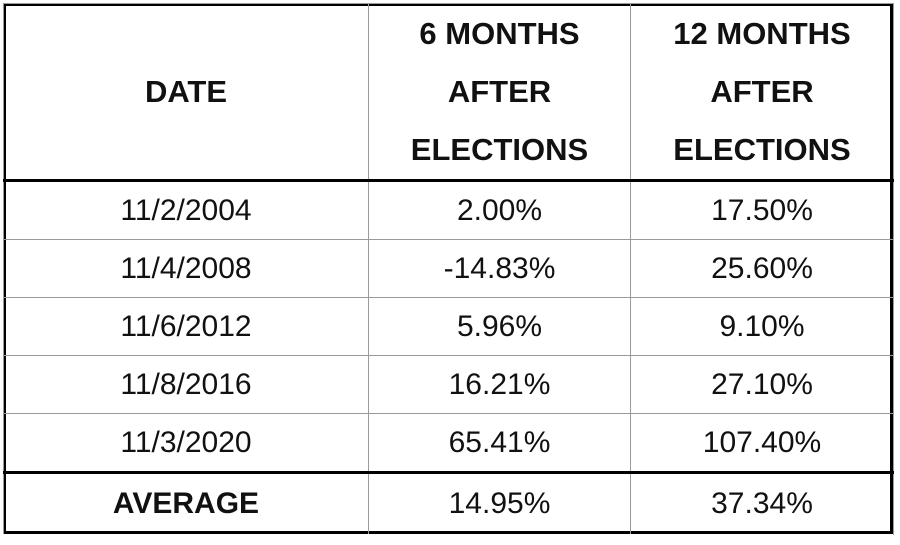  What do you see at coordinates (499, 443) in the screenshot?
I see `six-months-cell: 65.41%` at bounding box center [499, 443].